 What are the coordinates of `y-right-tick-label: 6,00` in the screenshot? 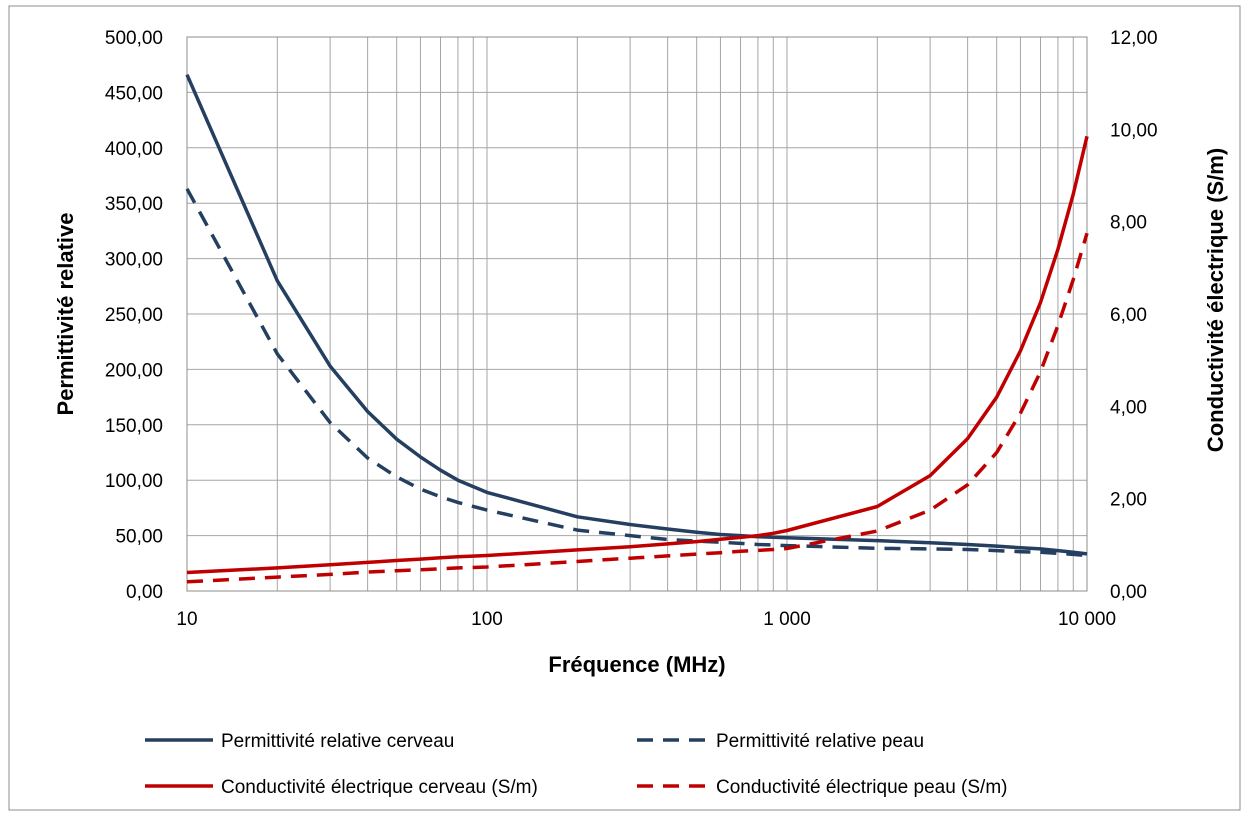 It's located at (1128, 315).